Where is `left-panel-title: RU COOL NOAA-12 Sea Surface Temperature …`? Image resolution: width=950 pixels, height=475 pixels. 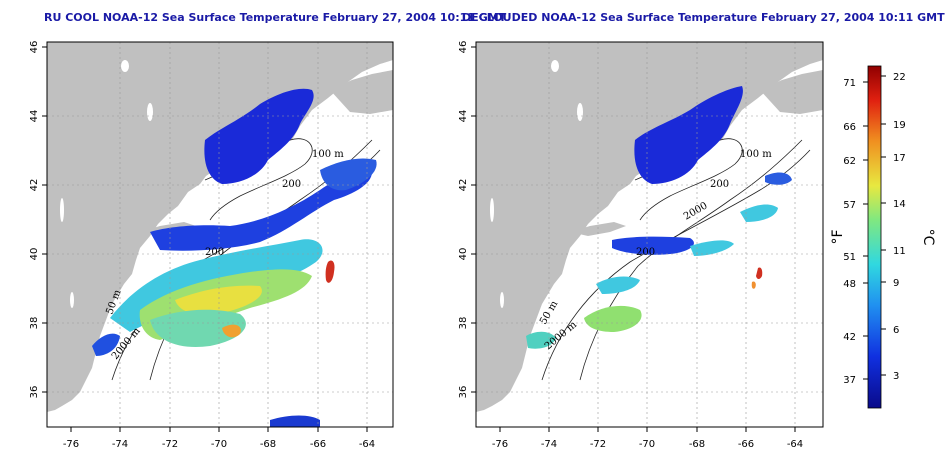
left-panel-title: RU COOL NOAA-12 Sea Surface Temperature … is located at coordinates (275, 17).